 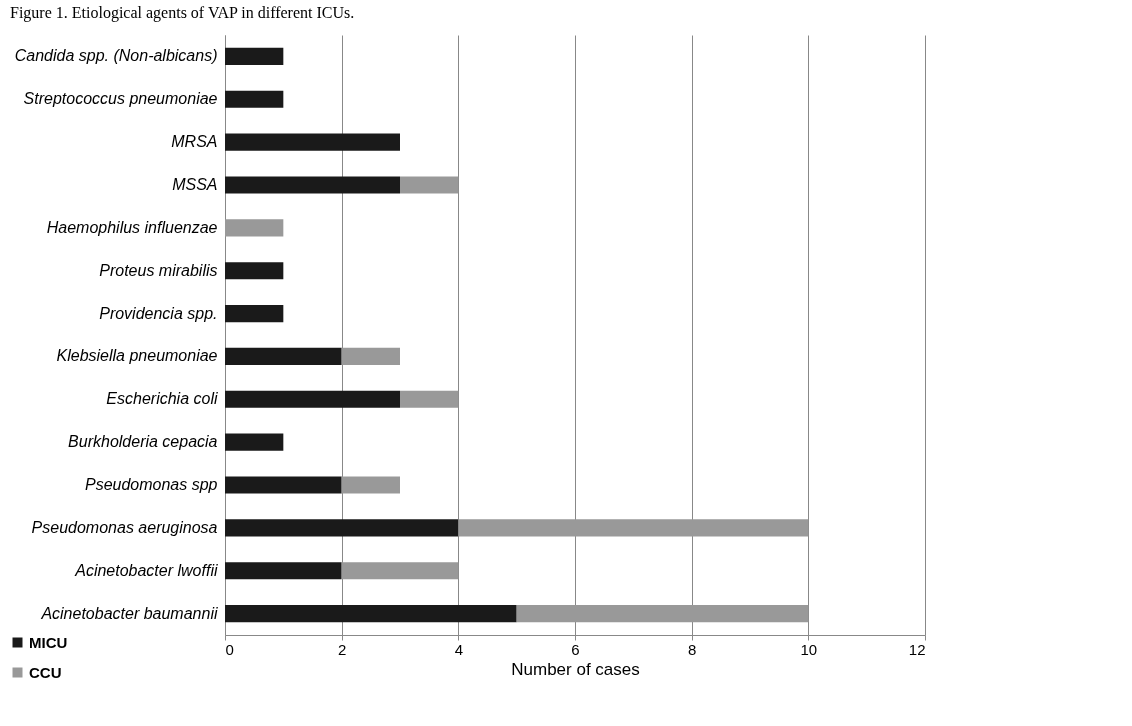 What do you see at coordinates (162, 399) in the screenshot?
I see `y-tick-label: Escherichia coli` at bounding box center [162, 399].